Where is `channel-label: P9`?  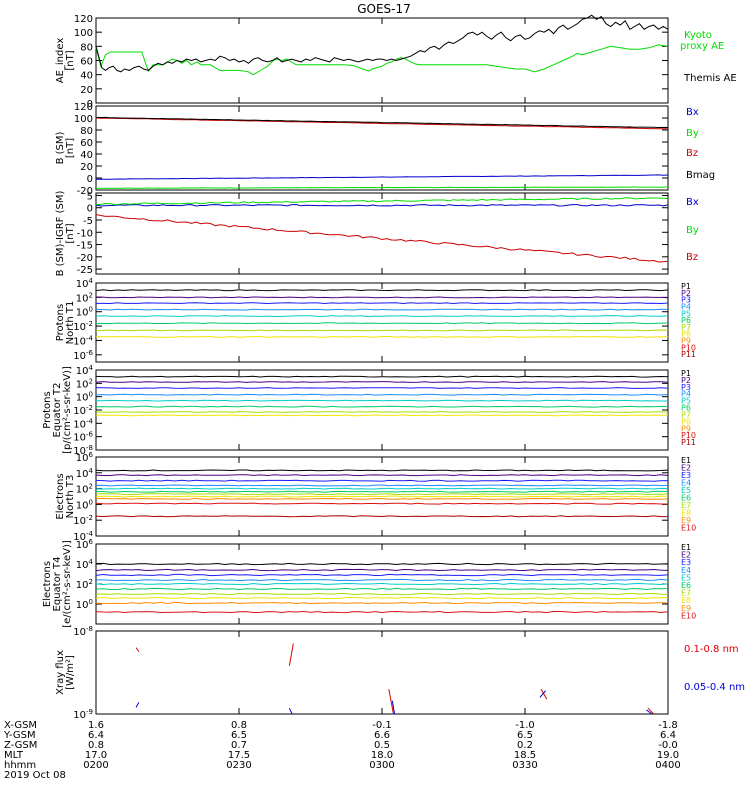
channel-label: P9 is located at coordinates (686, 341).